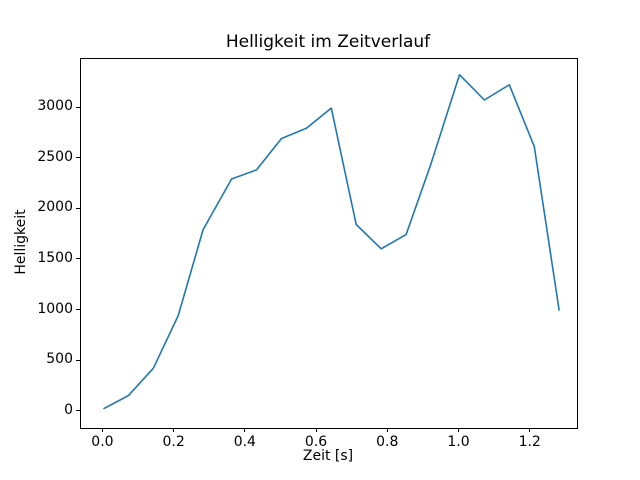 The image size is (640, 480). I want to click on y-tick-label: 2500, so click(55, 156).